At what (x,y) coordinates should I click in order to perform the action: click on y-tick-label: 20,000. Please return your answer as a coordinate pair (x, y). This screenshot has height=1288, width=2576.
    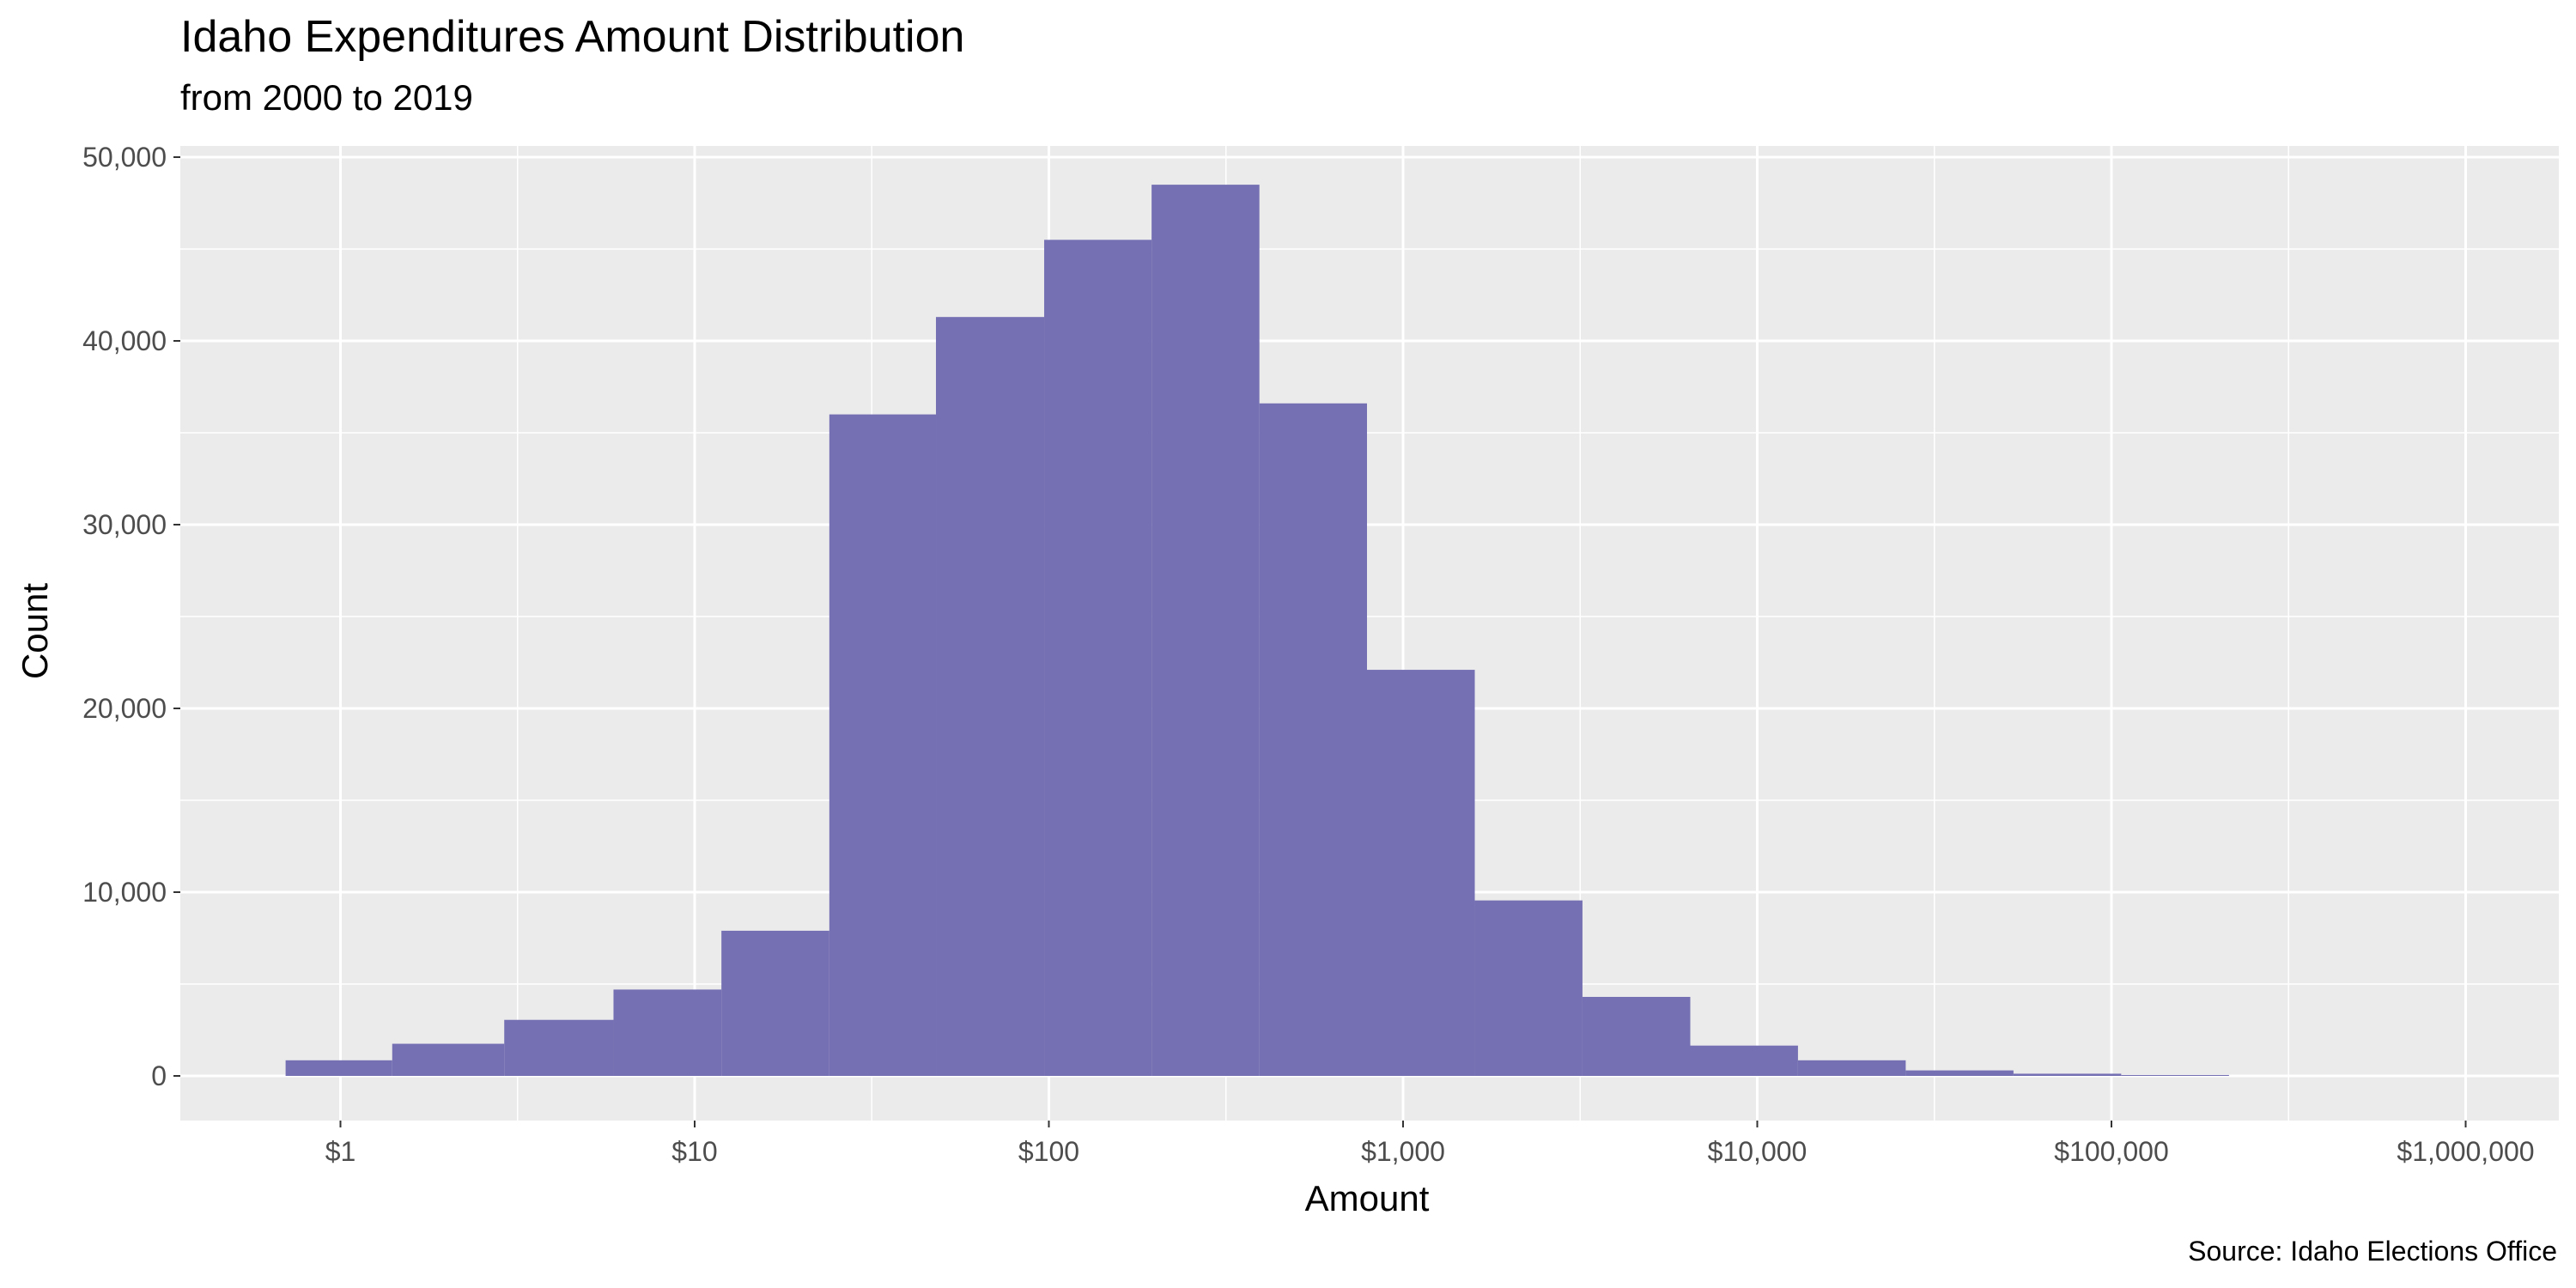
    Looking at the image, I should click on (124, 708).